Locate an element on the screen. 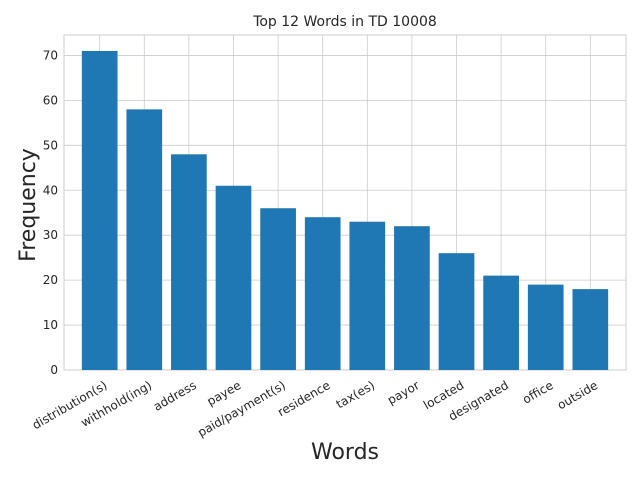 The height and width of the screenshot is (480, 640). bar-outside is located at coordinates (590, 329).